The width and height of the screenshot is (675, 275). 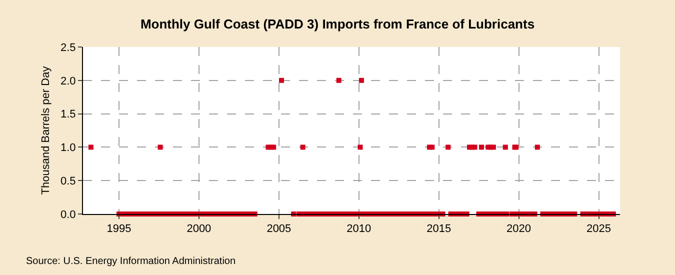 What do you see at coordinates (68, 114) in the screenshot?
I see `y-tick-label: 1.5` at bounding box center [68, 114].